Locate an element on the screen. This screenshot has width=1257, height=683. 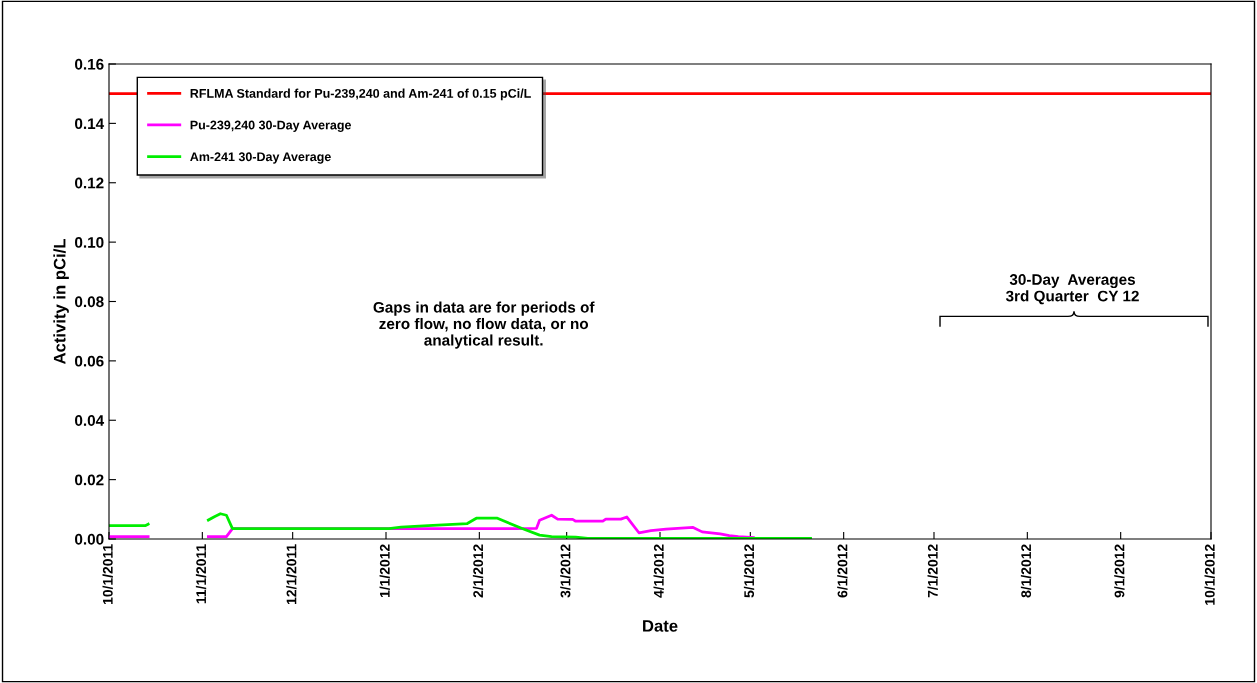
y-tick-label: 0.10 is located at coordinates (89, 242).